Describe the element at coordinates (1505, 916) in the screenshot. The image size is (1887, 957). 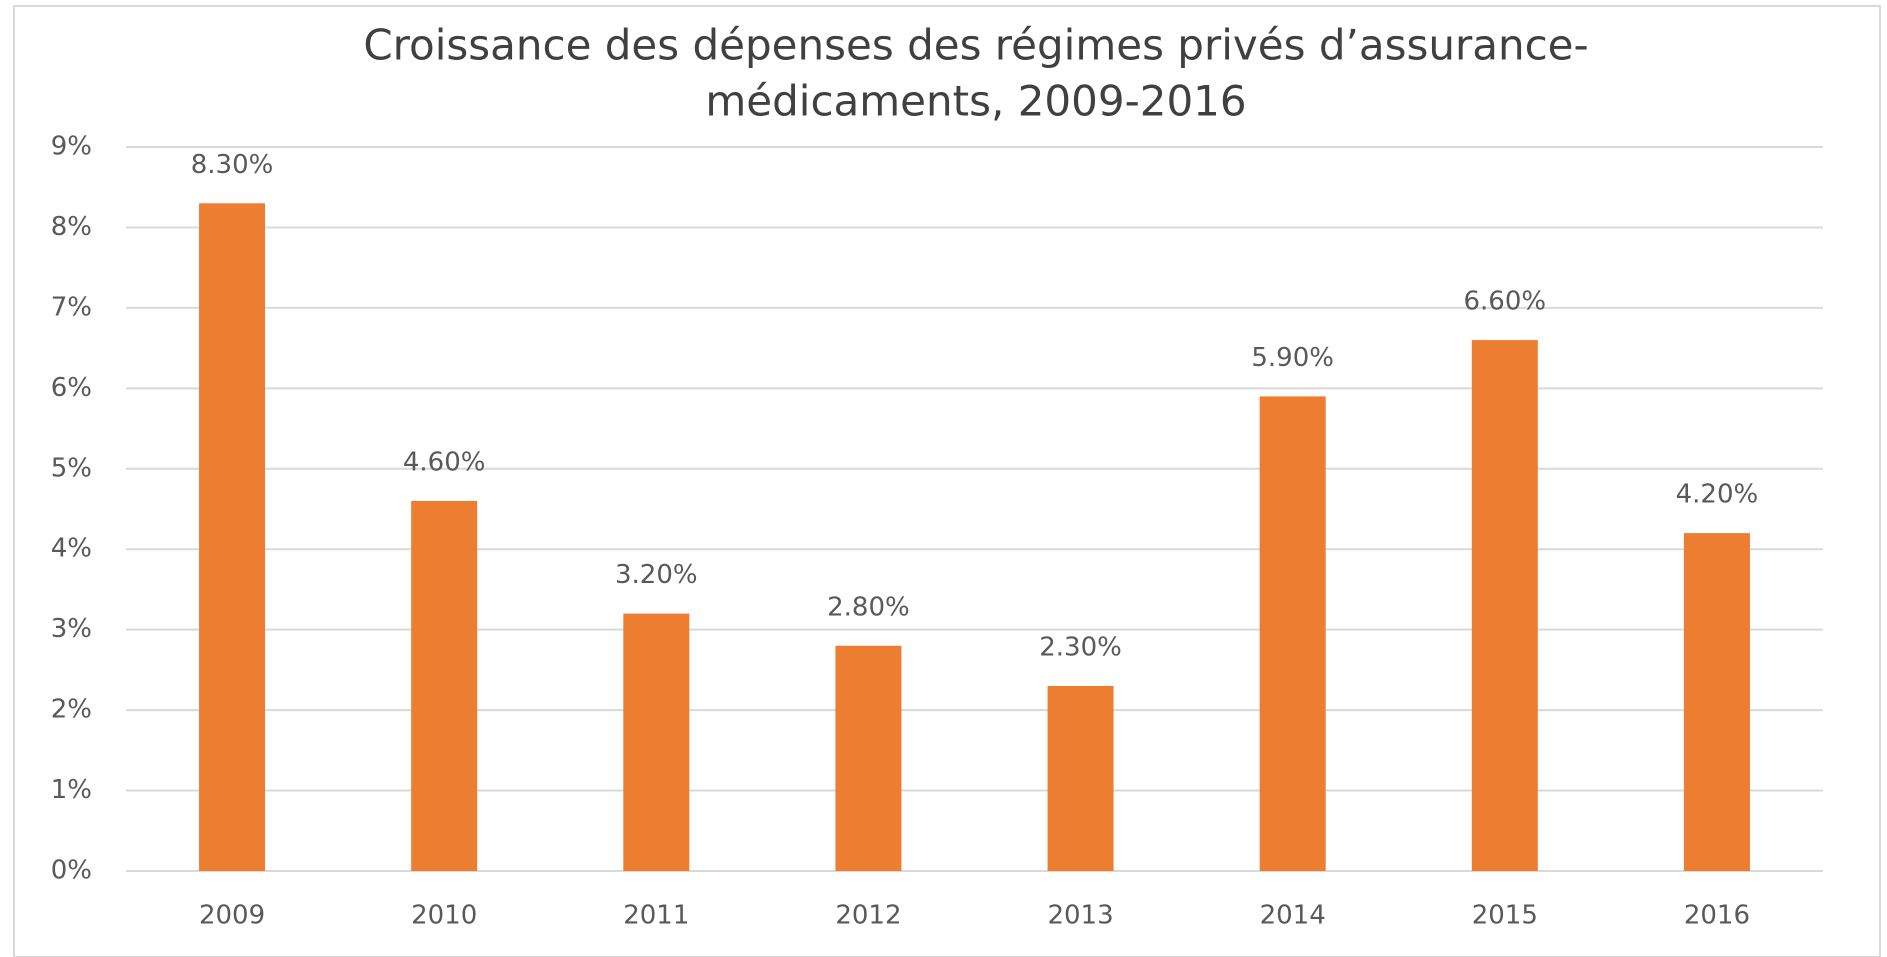
I see `x-tick-label: 2015` at that location.